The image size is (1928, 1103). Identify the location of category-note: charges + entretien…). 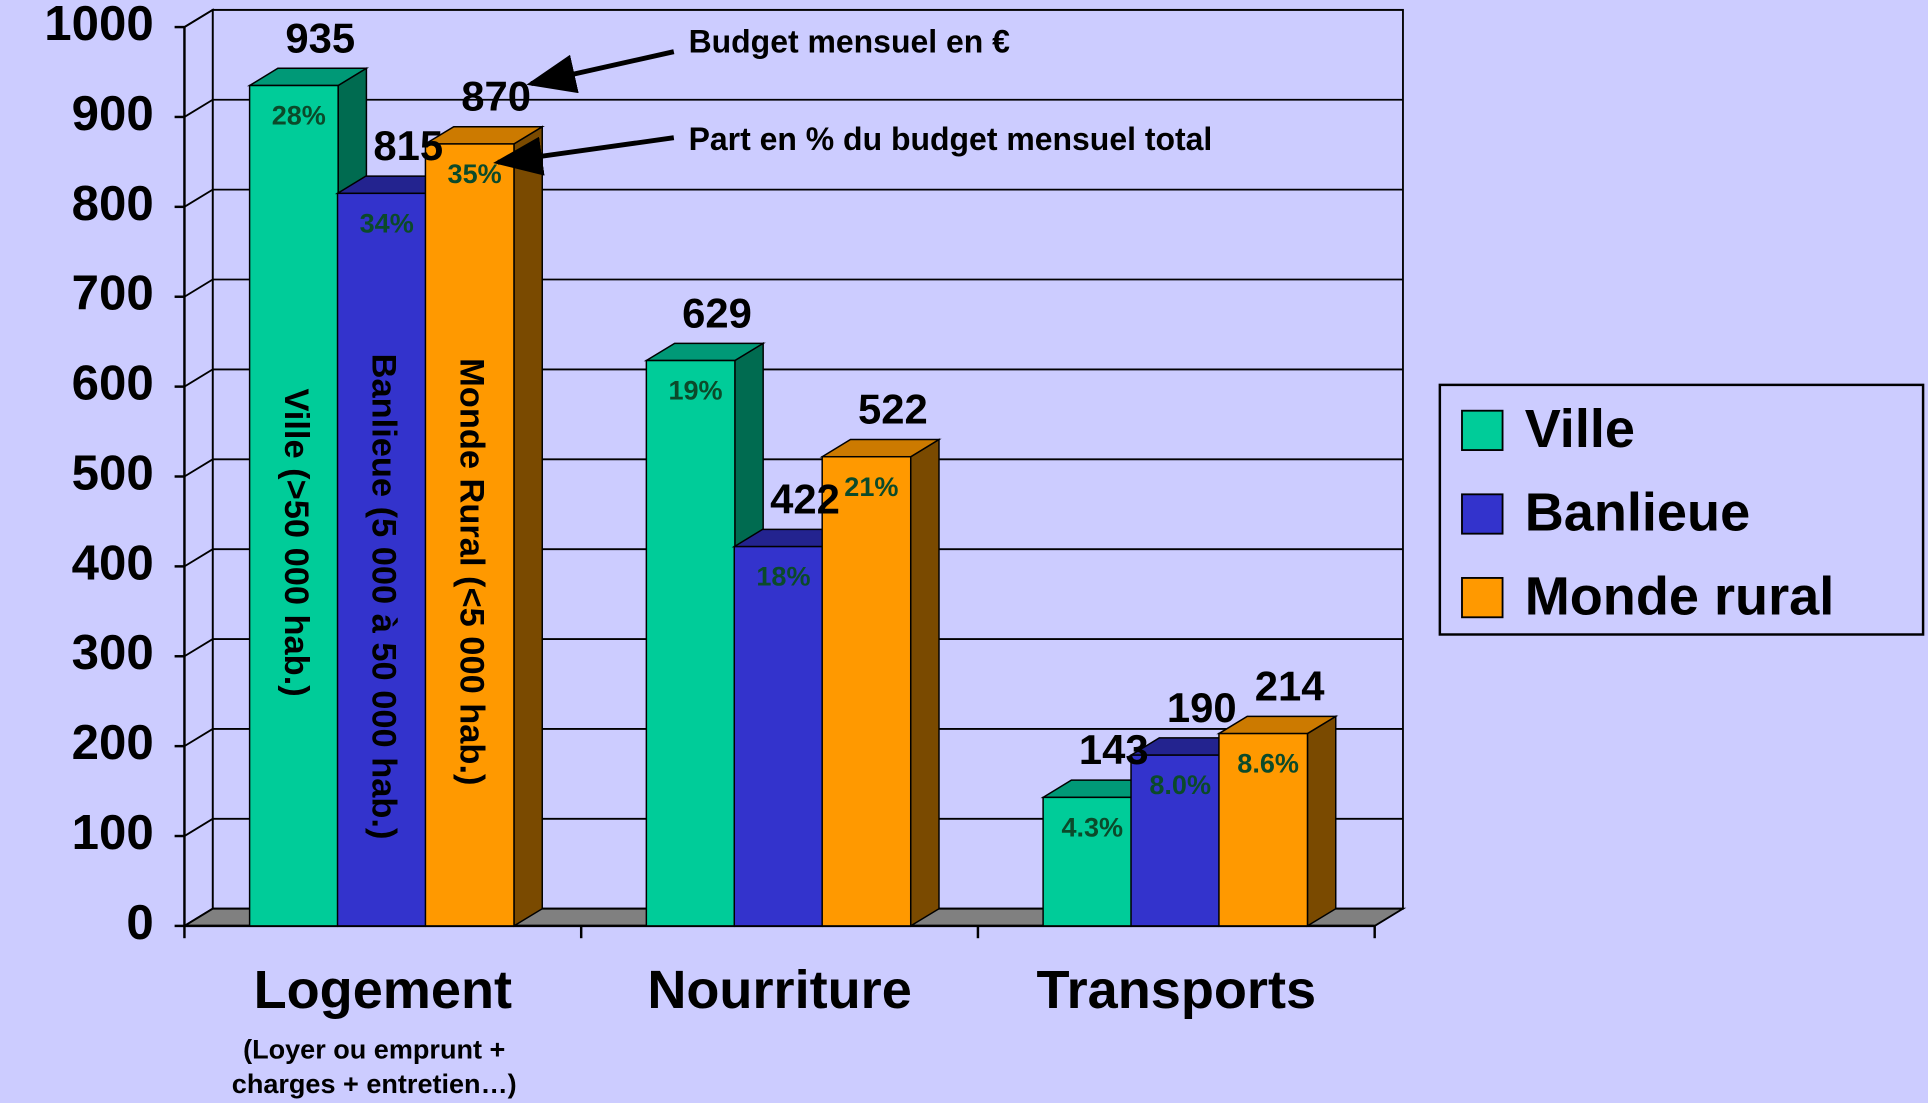
(374, 1084).